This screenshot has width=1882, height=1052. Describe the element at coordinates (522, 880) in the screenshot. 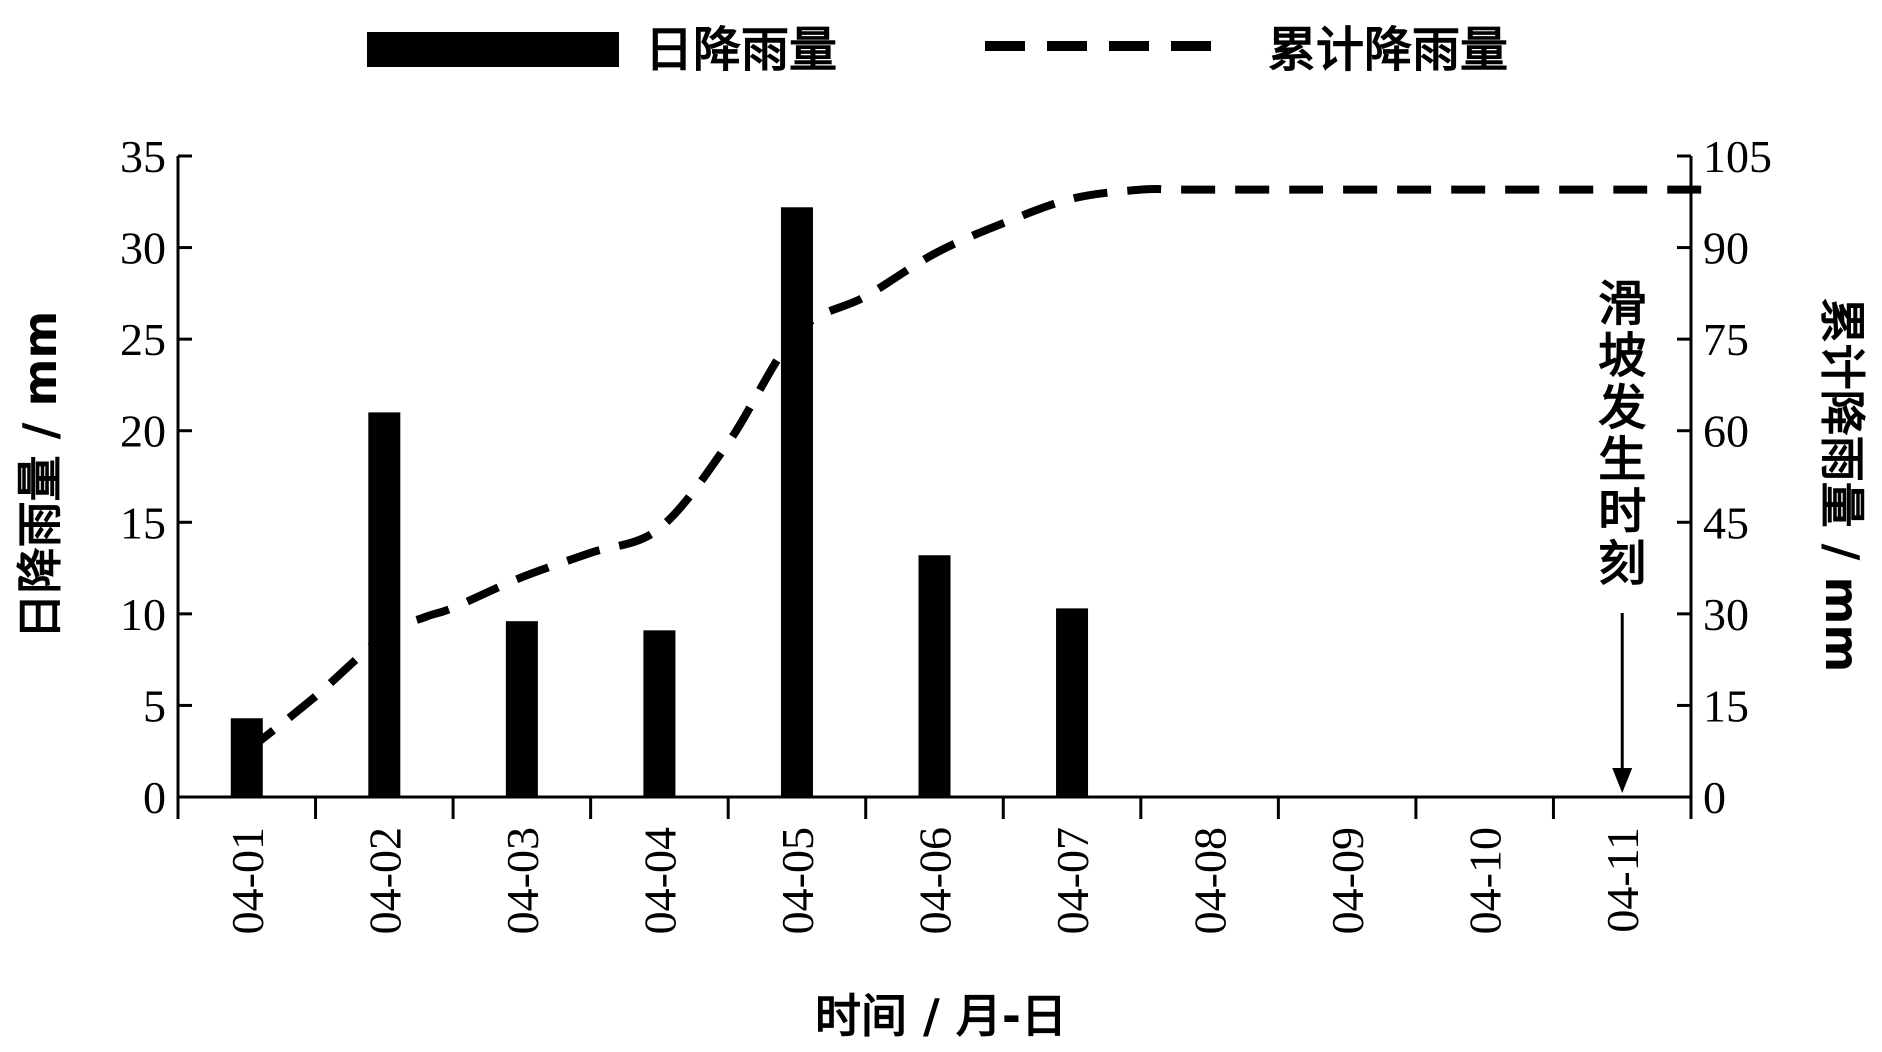

I see `x-tick-label: 04-03` at that location.